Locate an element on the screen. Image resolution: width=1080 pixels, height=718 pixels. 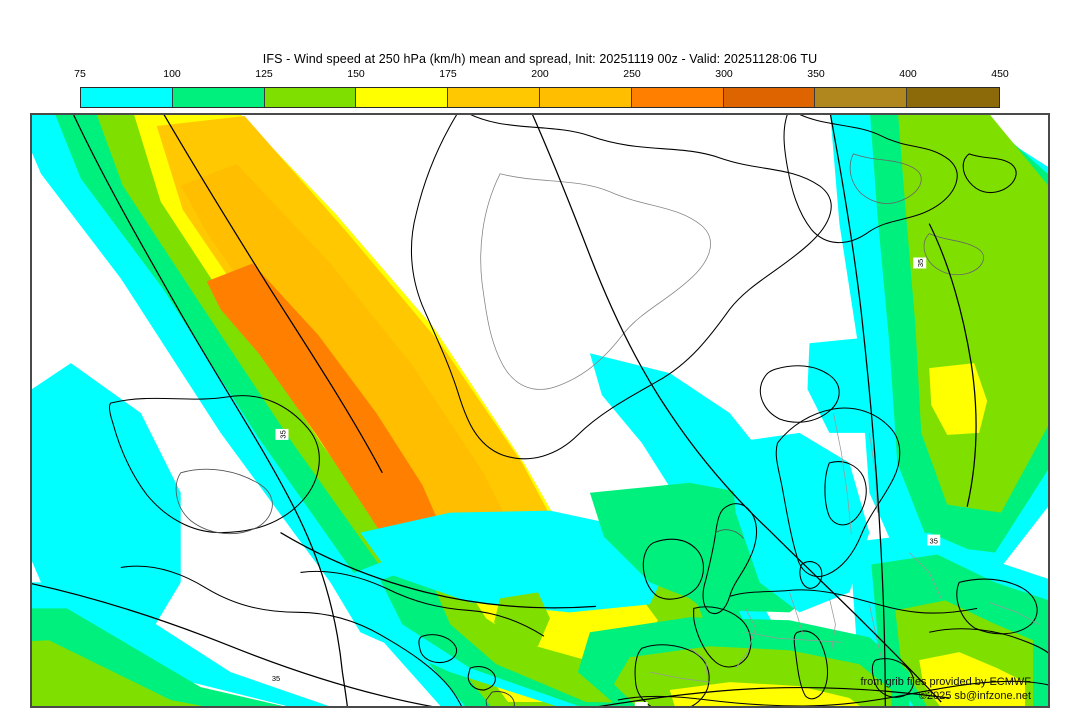
colorbar-tick-125: 125 is located at coordinates (264, 74).